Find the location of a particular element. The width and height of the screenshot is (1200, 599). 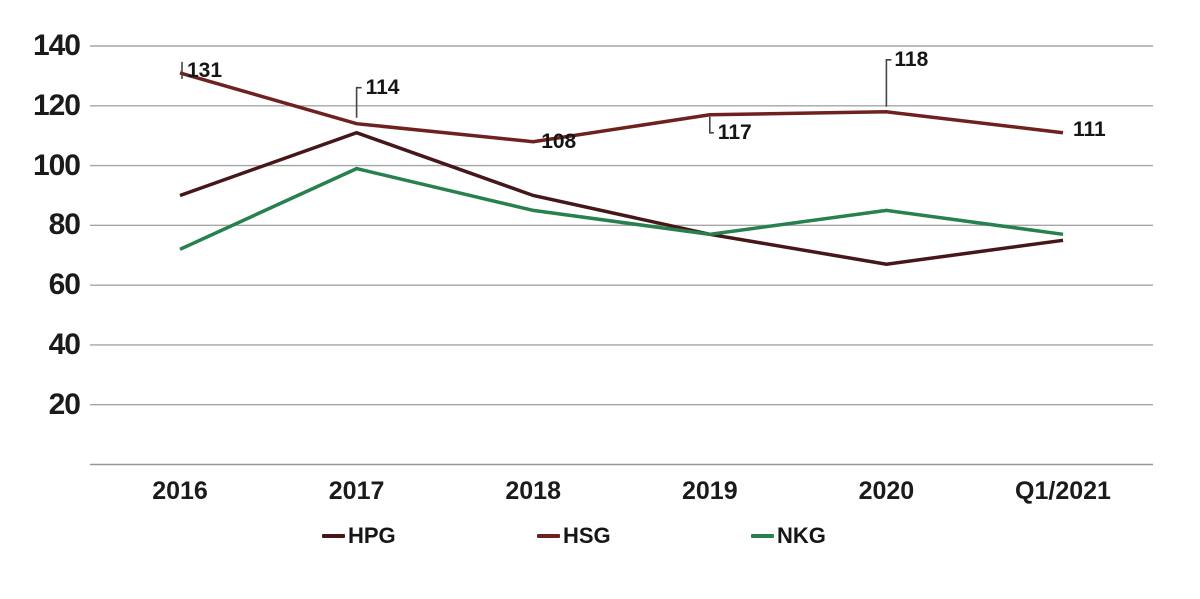

y-tick-label: 20 is located at coordinates (64, 404).